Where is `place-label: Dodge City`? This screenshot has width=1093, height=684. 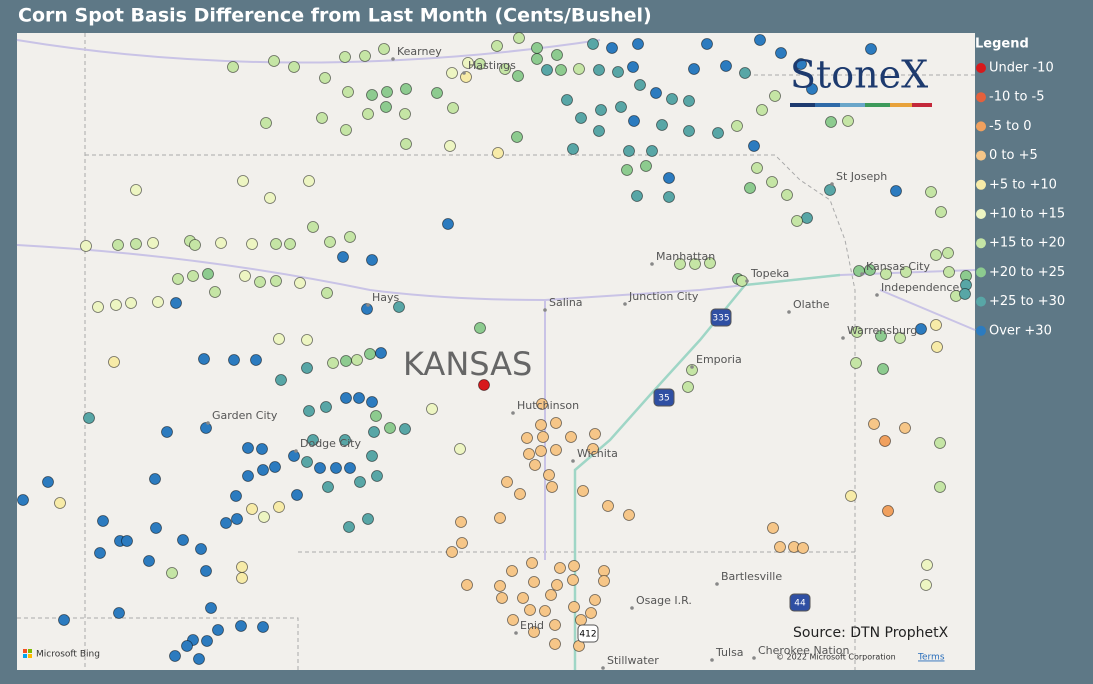
place-label: Dodge City is located at coordinates (330, 443).